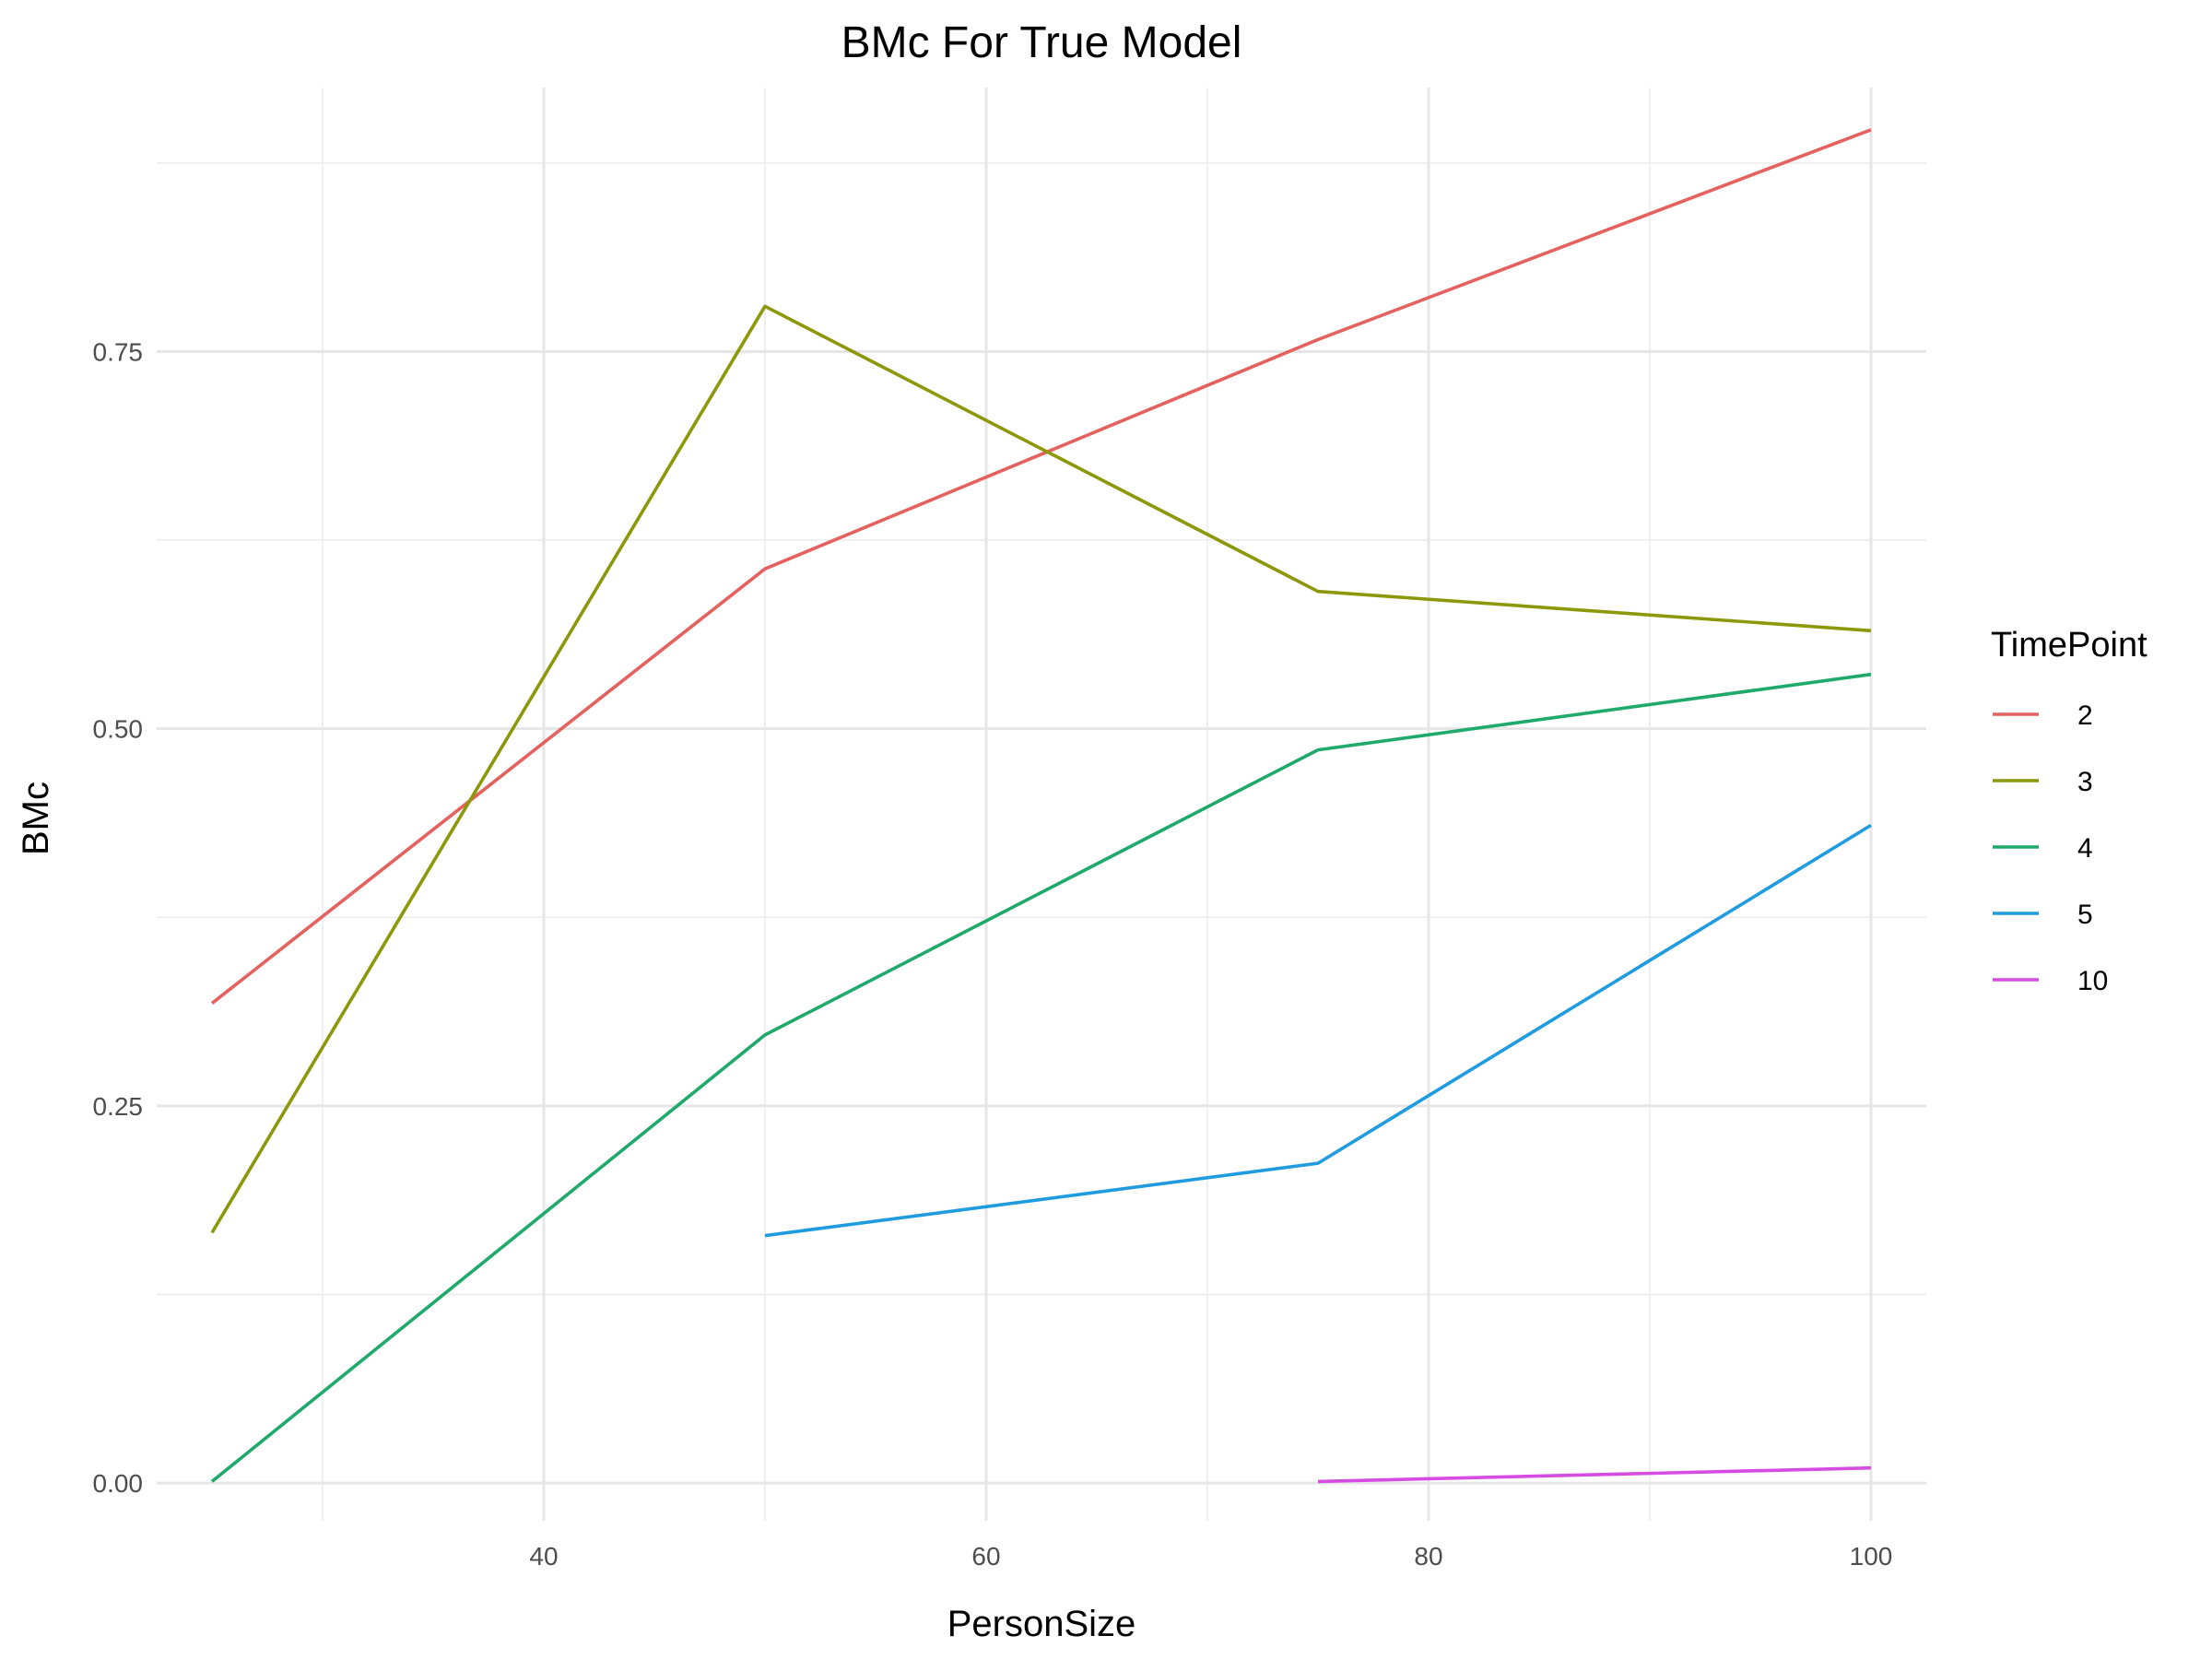  Describe the element at coordinates (1041, 1624) in the screenshot. I see `x-axis-title: PersonSize` at that location.